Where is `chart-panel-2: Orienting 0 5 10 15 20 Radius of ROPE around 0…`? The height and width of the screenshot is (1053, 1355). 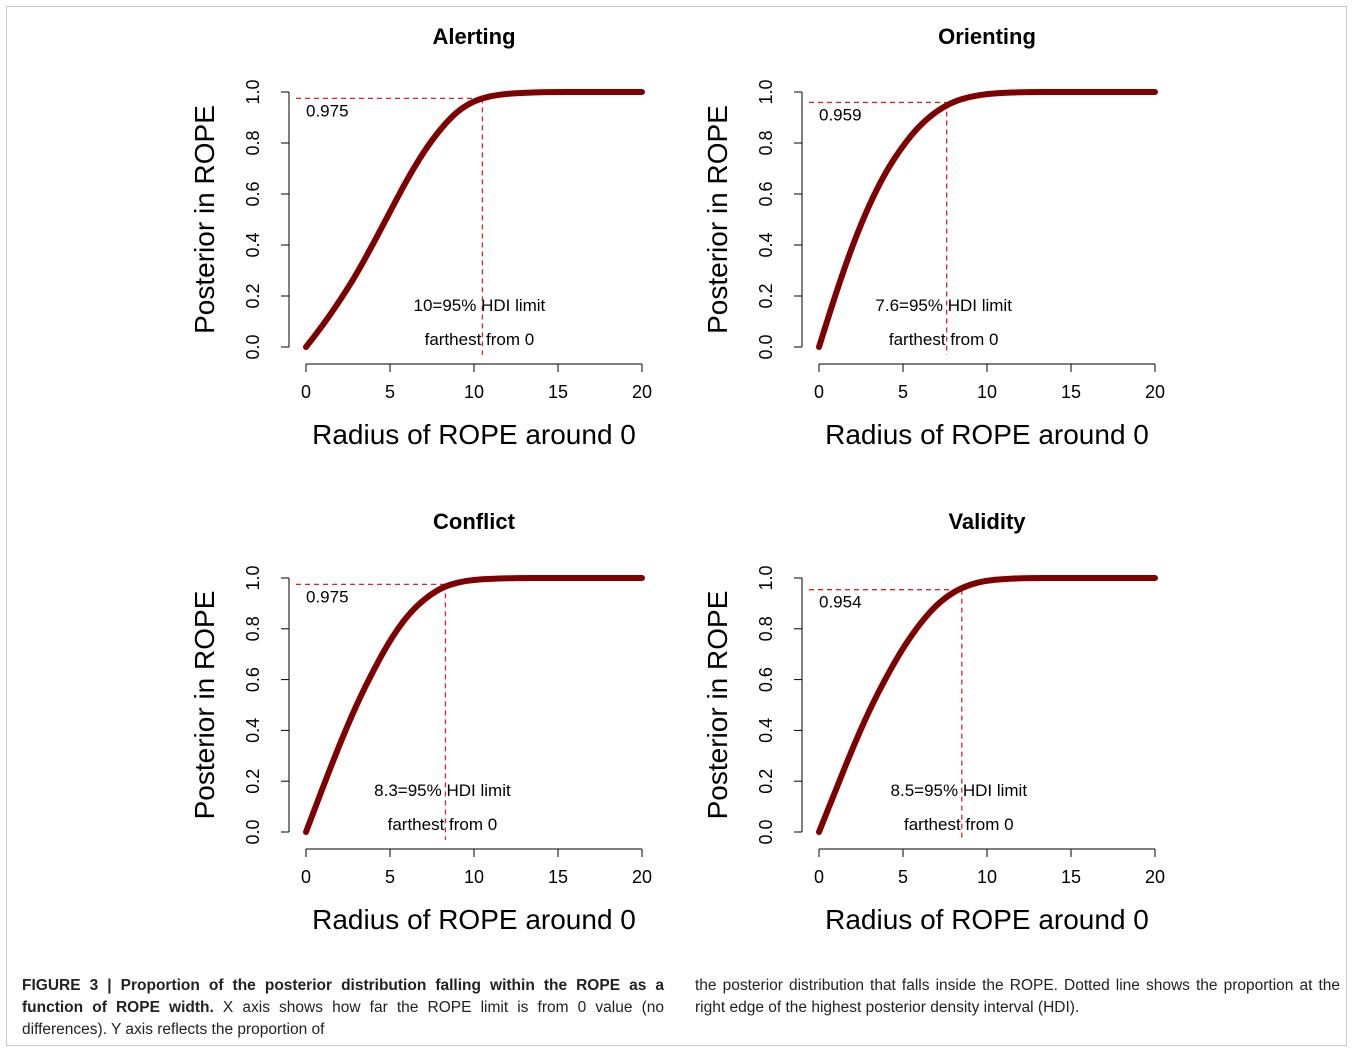
chart-panel-2: Orienting 0 5 10 15 20 Radius of ROPE around 0… is located at coordinates (933, 237).